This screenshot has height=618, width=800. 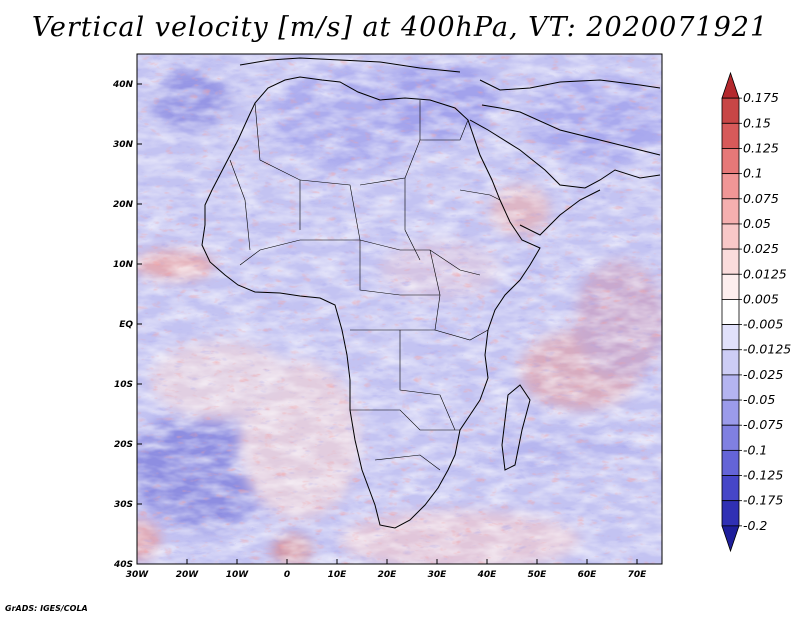 I want to click on madagascar-outline, so click(x=516, y=427).